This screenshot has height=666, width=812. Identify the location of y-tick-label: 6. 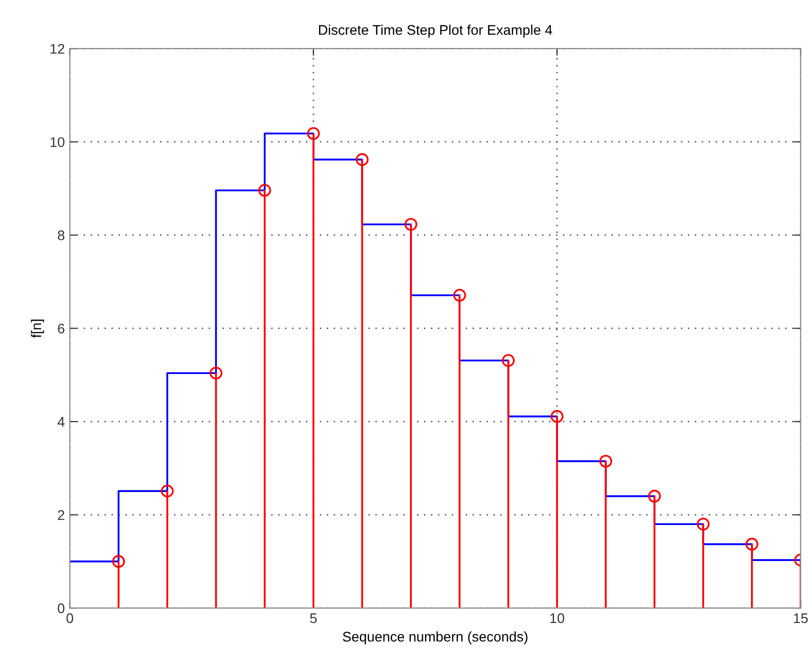
(61, 329).